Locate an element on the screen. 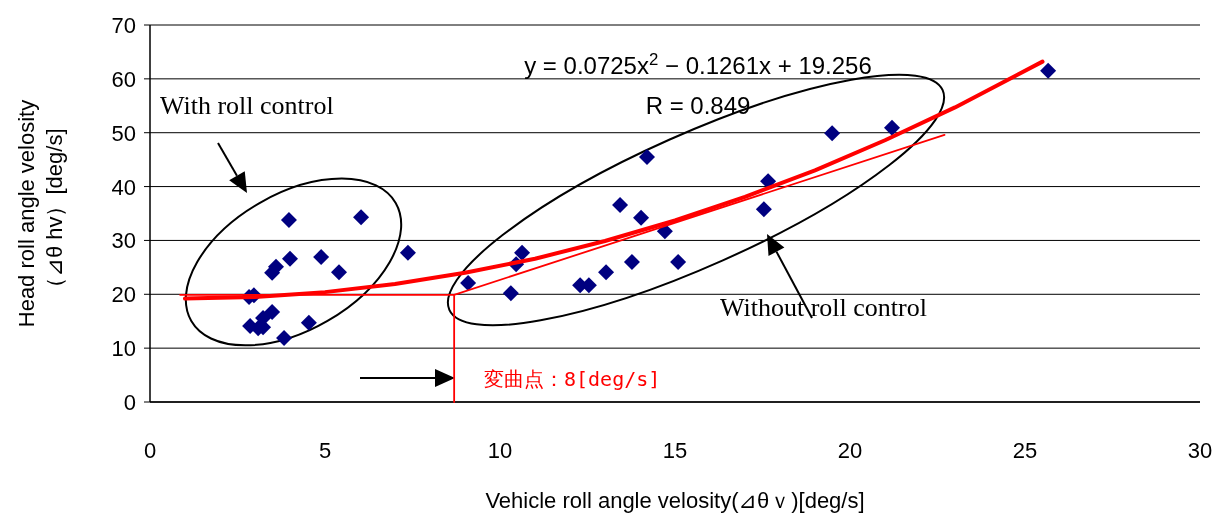  y-tick-label: 50 is located at coordinates (123, 133).